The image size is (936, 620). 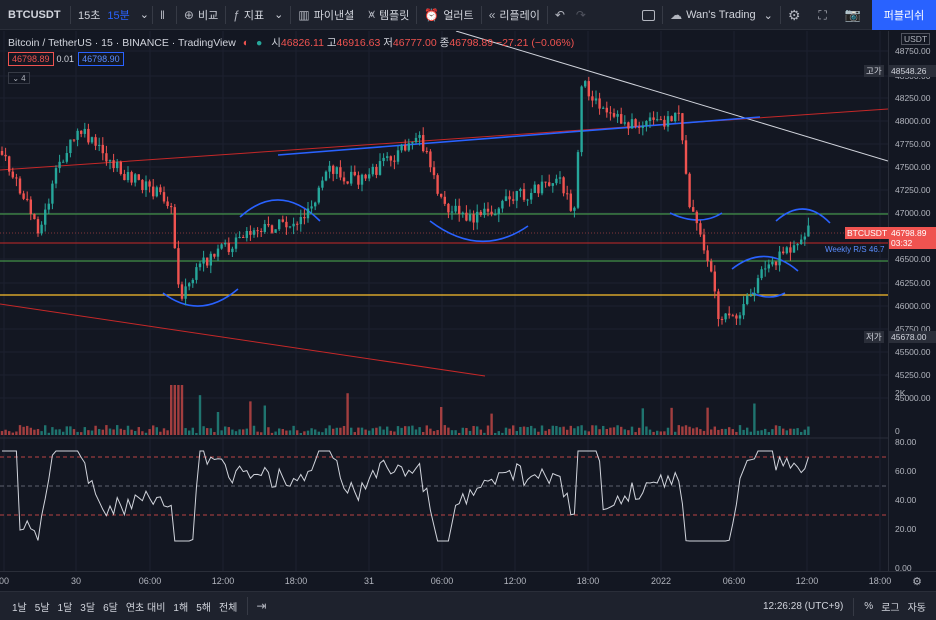 What do you see at coordinates (203, 608) in the screenshot?
I see `range-button: 5해` at bounding box center [203, 608].